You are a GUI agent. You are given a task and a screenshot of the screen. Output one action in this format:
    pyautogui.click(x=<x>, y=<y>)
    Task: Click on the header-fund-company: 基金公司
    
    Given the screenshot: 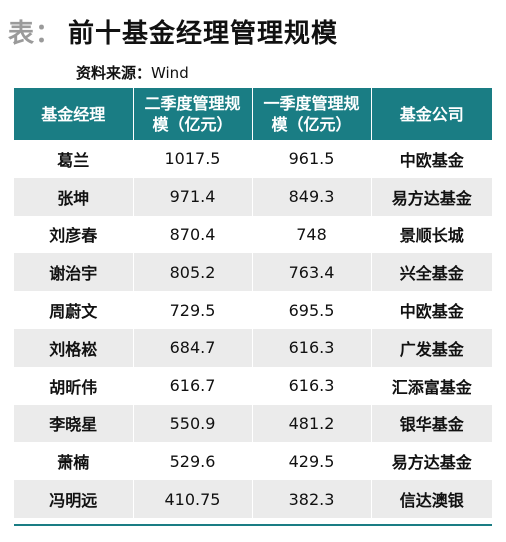 What is the action you would take?
    pyautogui.click(x=431, y=114)
    